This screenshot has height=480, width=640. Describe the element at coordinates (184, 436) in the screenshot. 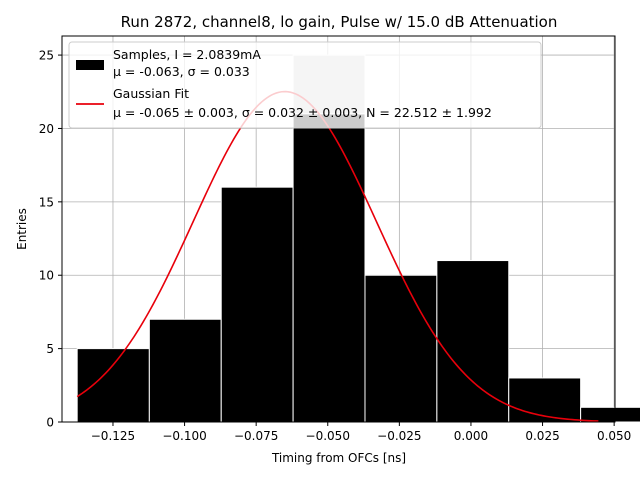

I see `x-tick-label: −0.100` at that location.